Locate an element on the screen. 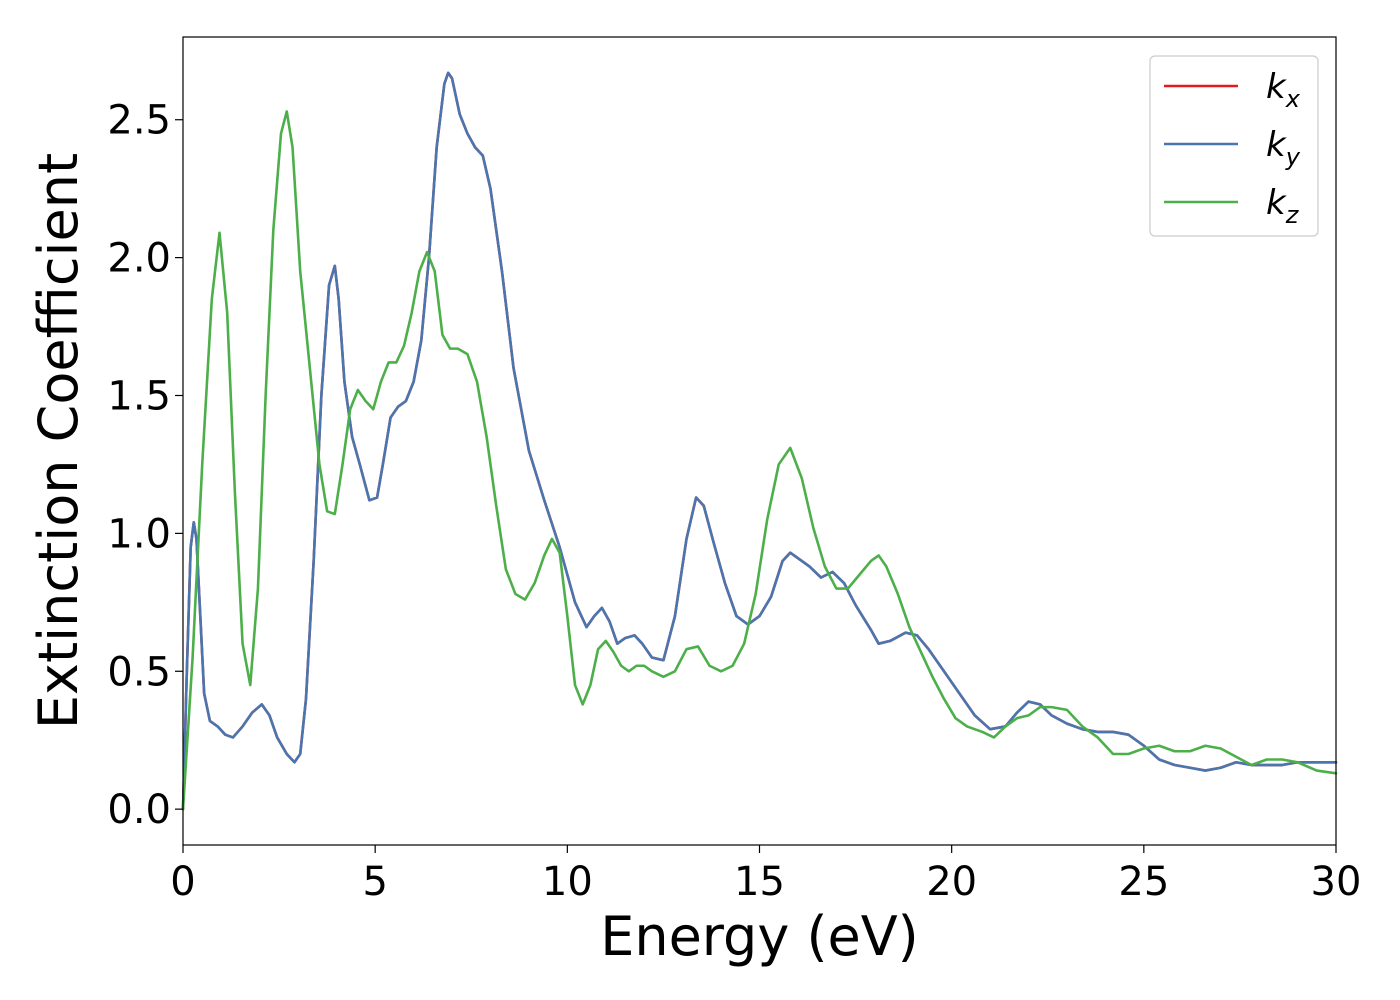  x-axis-title: Energy (eV) is located at coordinates (759, 936).